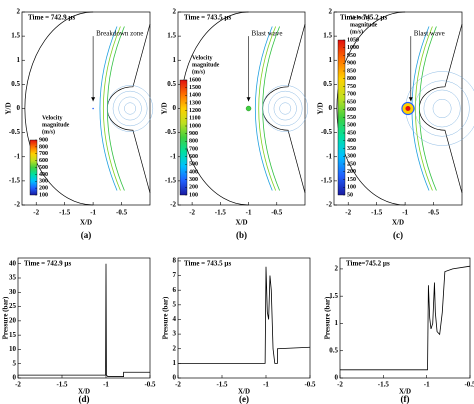 The width and height of the screenshot is (474, 404). Describe the element at coordinates (13, 335) in the screenshot. I see `y-tick-label: 15` at that location.